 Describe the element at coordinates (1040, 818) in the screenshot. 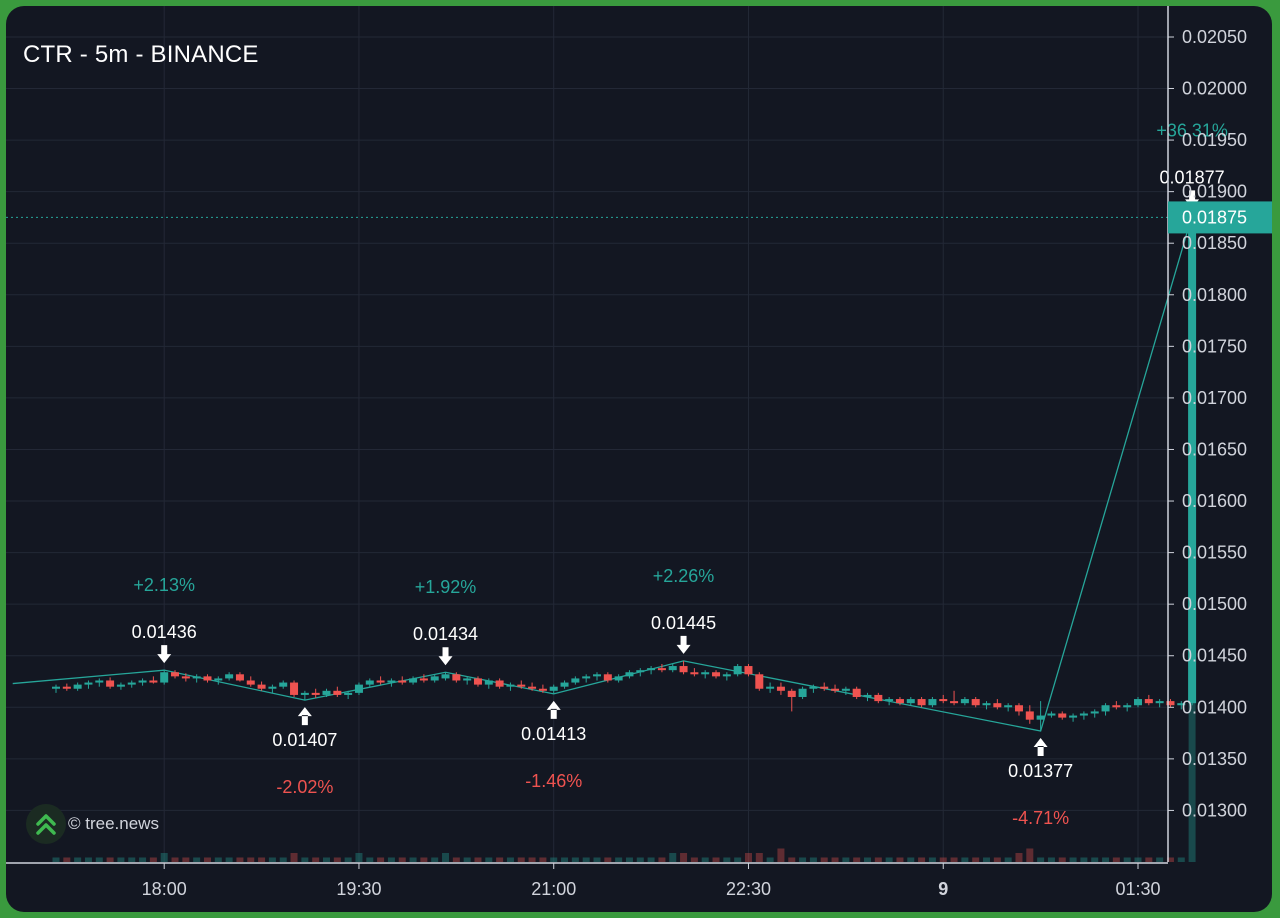

I see `pivot-low-change-label: -4.71%` at that location.